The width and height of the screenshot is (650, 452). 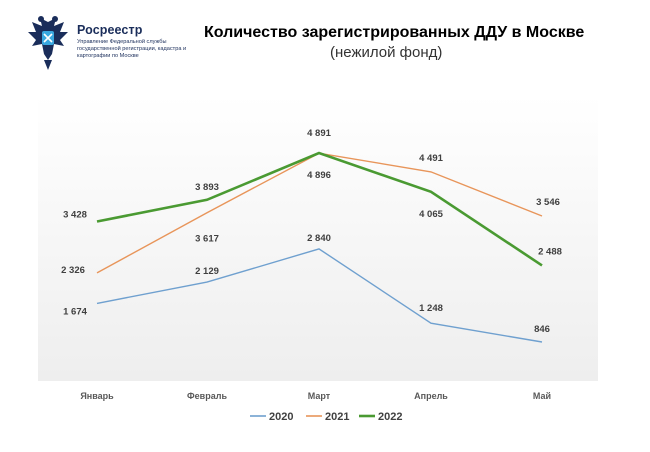 I want to click on data-label-2021-4: 3 546, so click(x=548, y=202).